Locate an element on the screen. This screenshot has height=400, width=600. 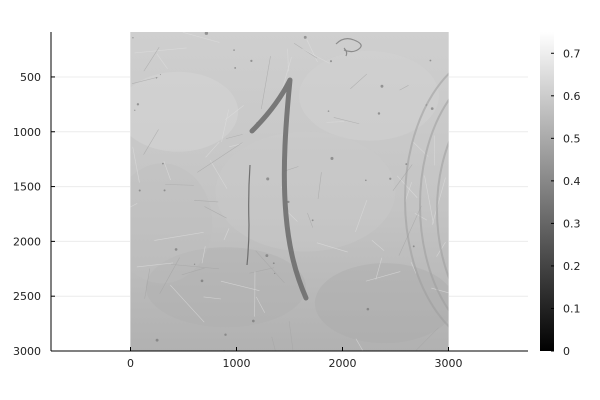
y-tick-label: 2000 is located at coordinates (27, 241).